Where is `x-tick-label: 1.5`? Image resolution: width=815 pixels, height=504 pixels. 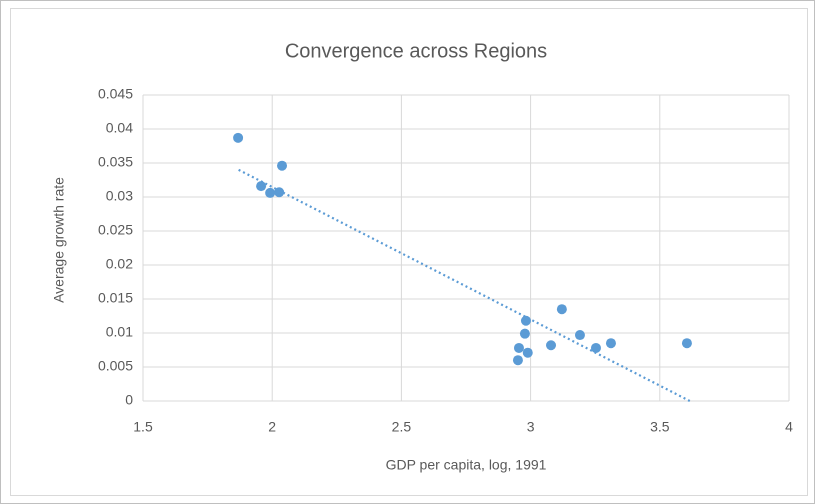
x-tick-label: 1.5 is located at coordinates (143, 427).